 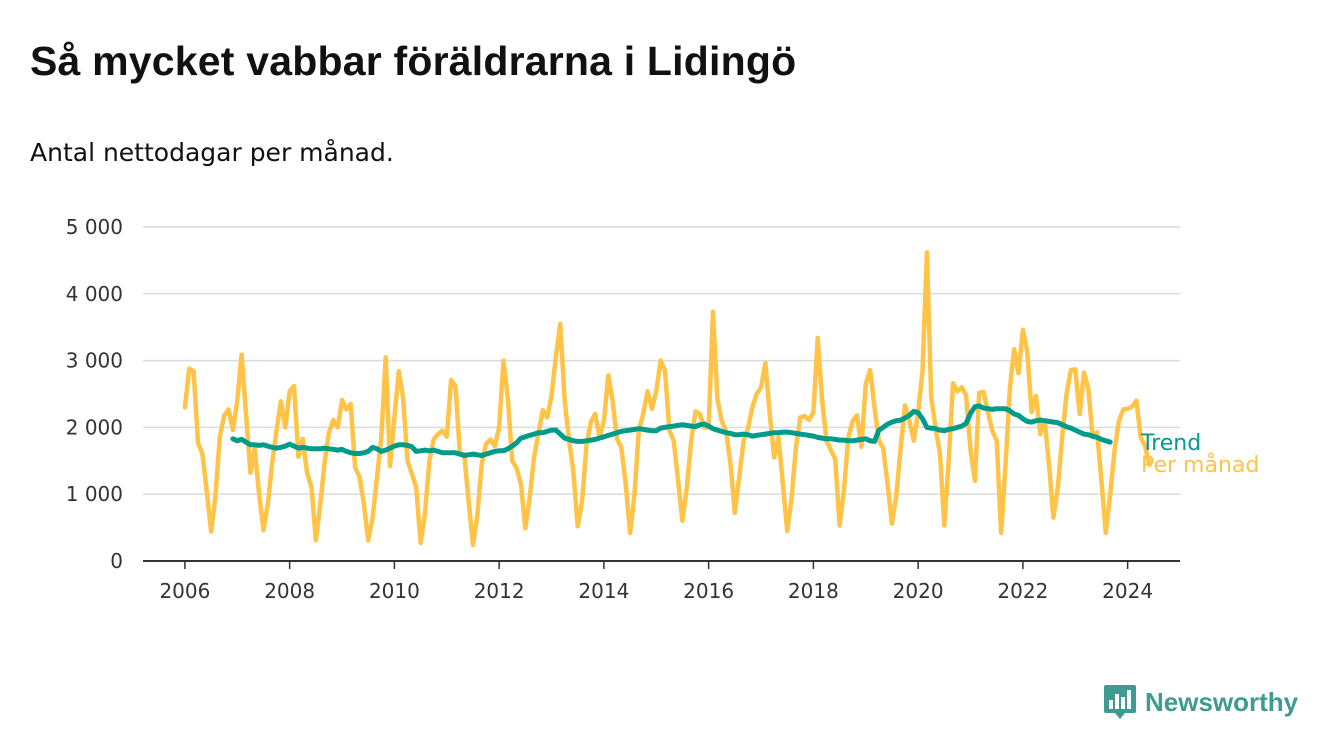 I want to click on series-label-per-manad: Per månad, so click(x=1200, y=465).